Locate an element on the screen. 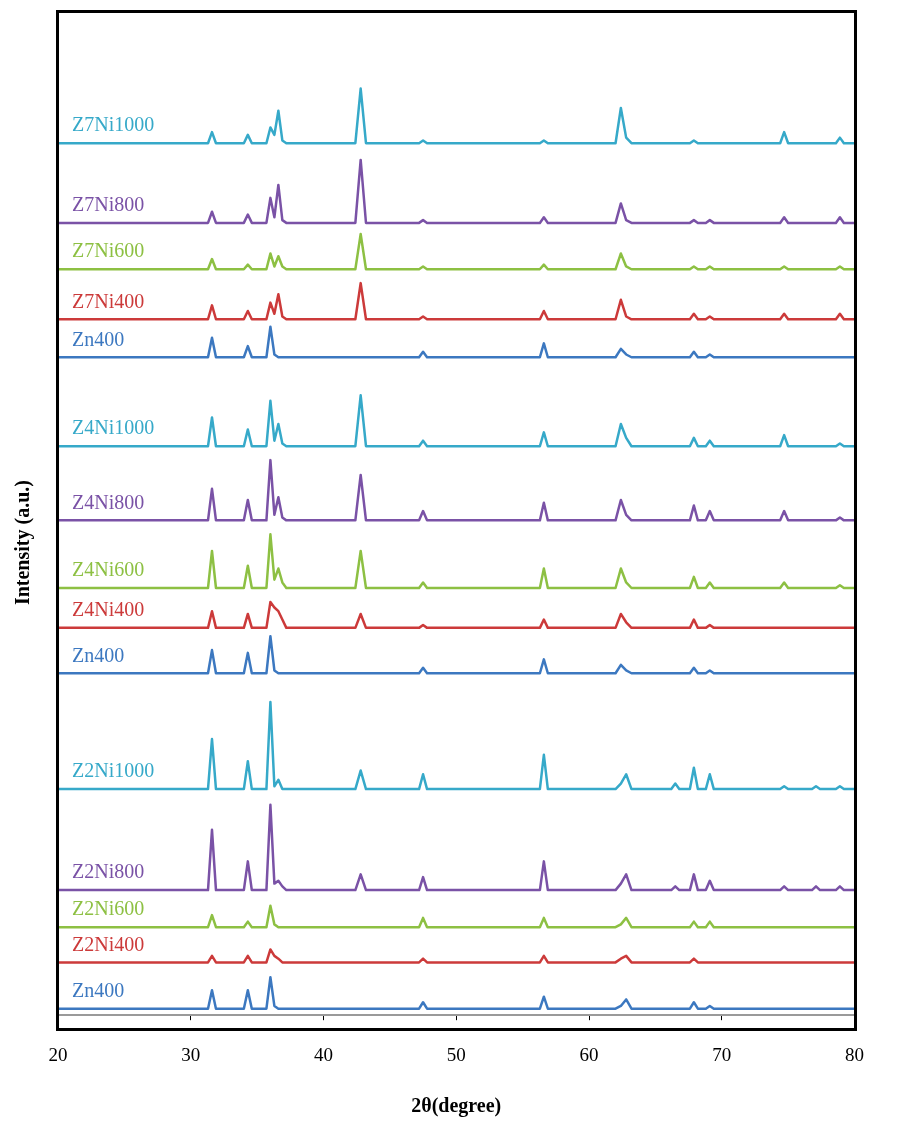 The height and width of the screenshot is (1137, 905). series-label: Z7Ni600 is located at coordinates (108, 250).